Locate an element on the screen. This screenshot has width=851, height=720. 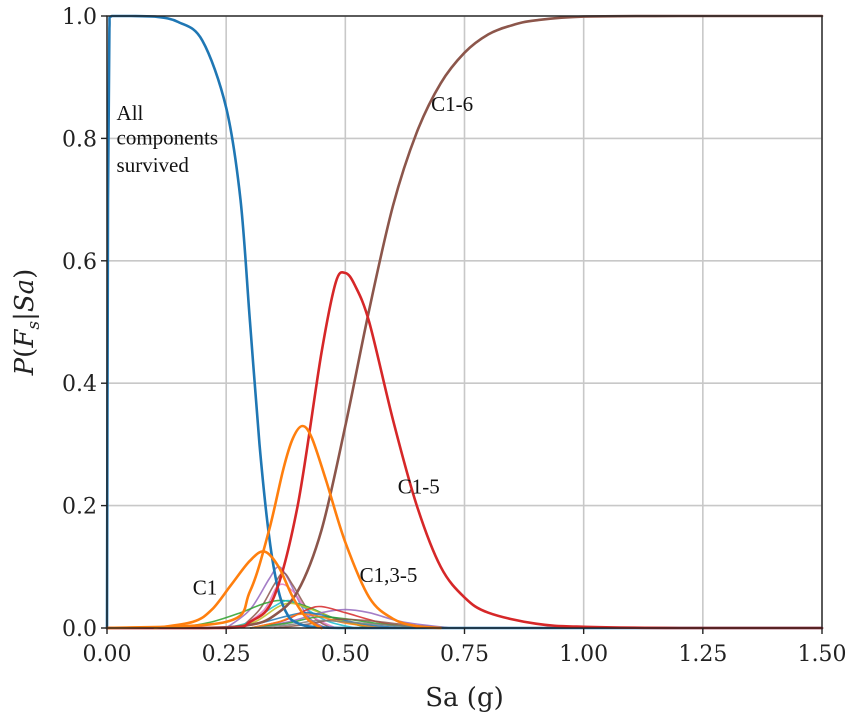
x-tick-label: 1.50 is located at coordinates (822, 654).